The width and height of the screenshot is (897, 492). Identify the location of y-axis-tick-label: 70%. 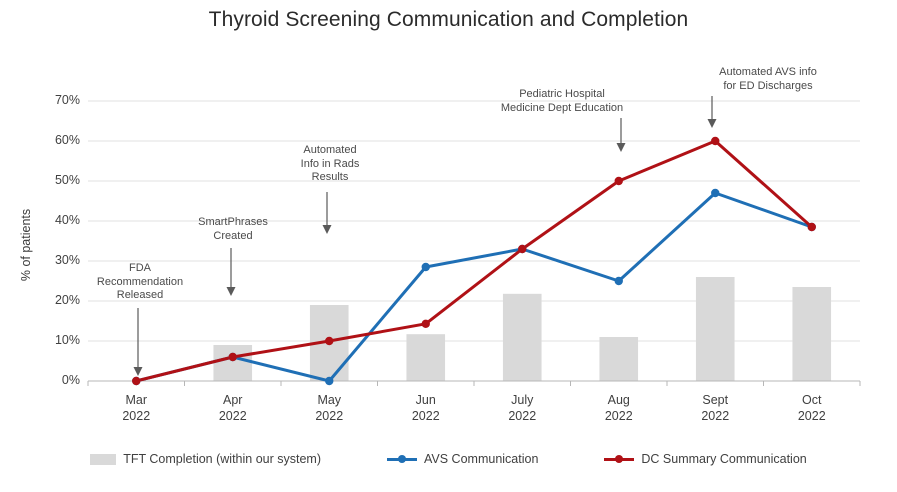
(67, 100).